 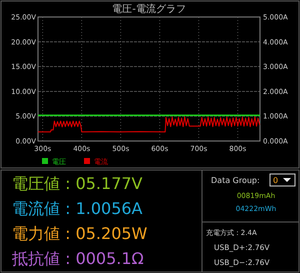 I want to click on text: 電流値 : 1.0056A, so click(x=77, y=208).